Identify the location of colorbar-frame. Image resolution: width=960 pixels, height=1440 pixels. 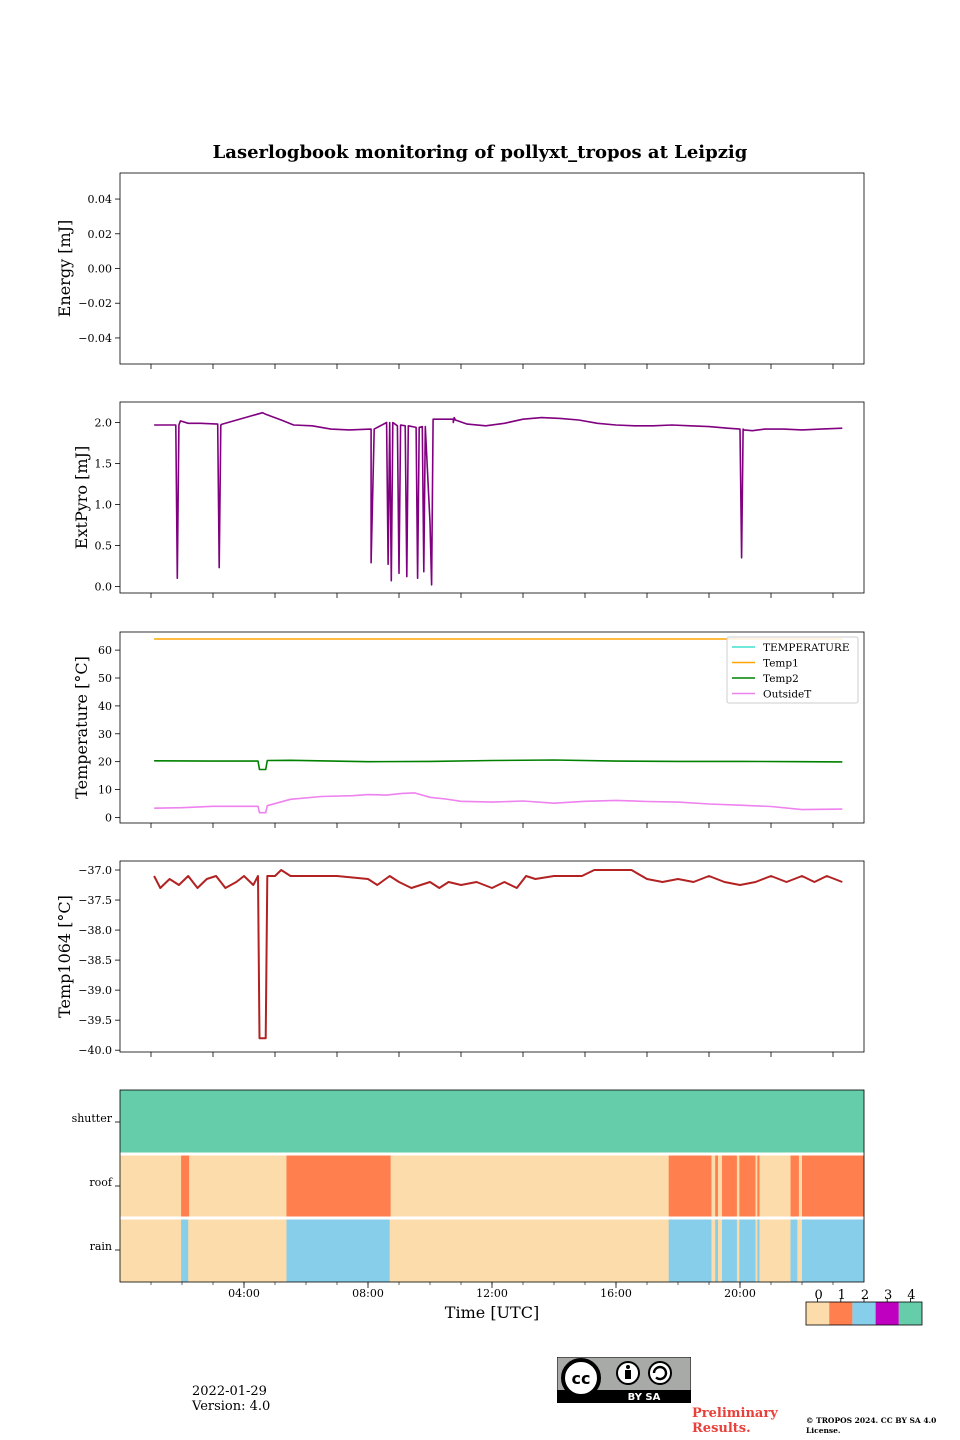
(864, 1313).